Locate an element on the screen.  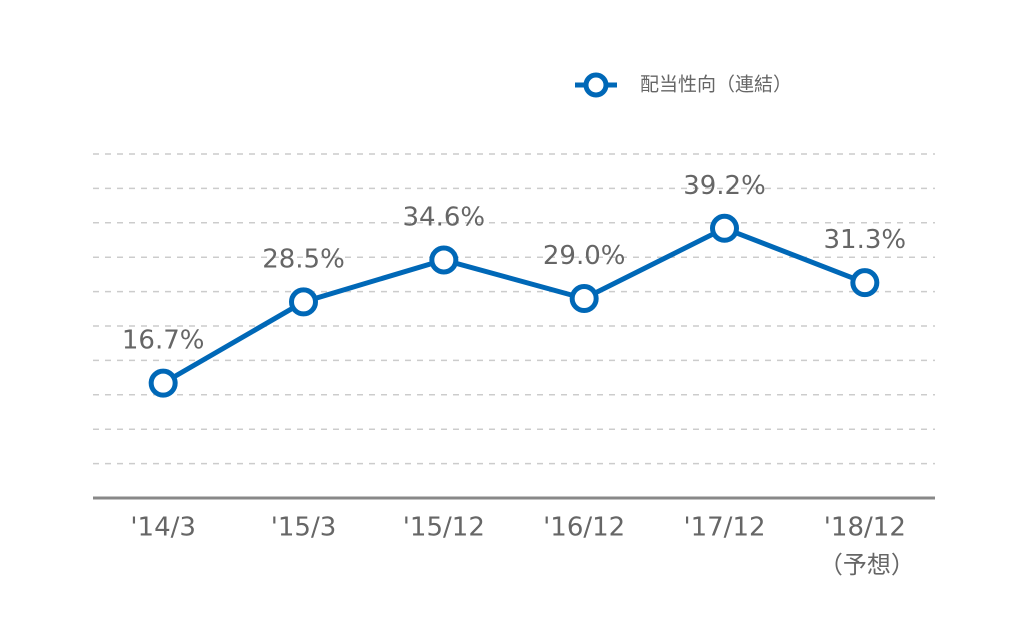
x-tick-label: '16/12 is located at coordinates (584, 528).